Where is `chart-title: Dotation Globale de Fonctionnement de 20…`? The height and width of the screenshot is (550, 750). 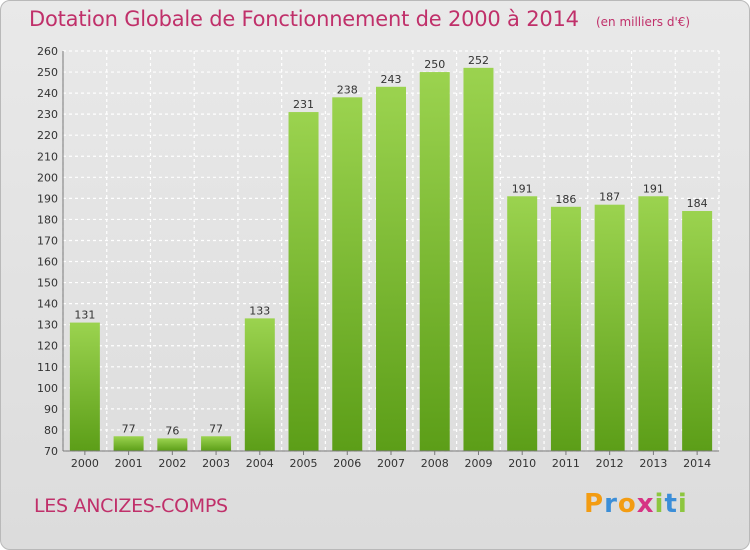 chart-title: Dotation Globale de Fonctionnement de 20… is located at coordinates (304, 19).